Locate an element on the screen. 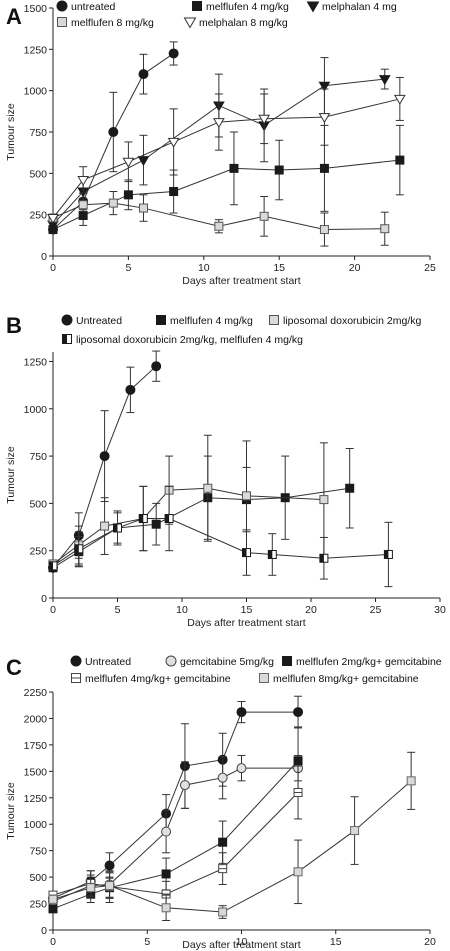 This screenshot has height=951, width=450. legend-item: gemcitabine 5mg/kg is located at coordinates (219, 661).